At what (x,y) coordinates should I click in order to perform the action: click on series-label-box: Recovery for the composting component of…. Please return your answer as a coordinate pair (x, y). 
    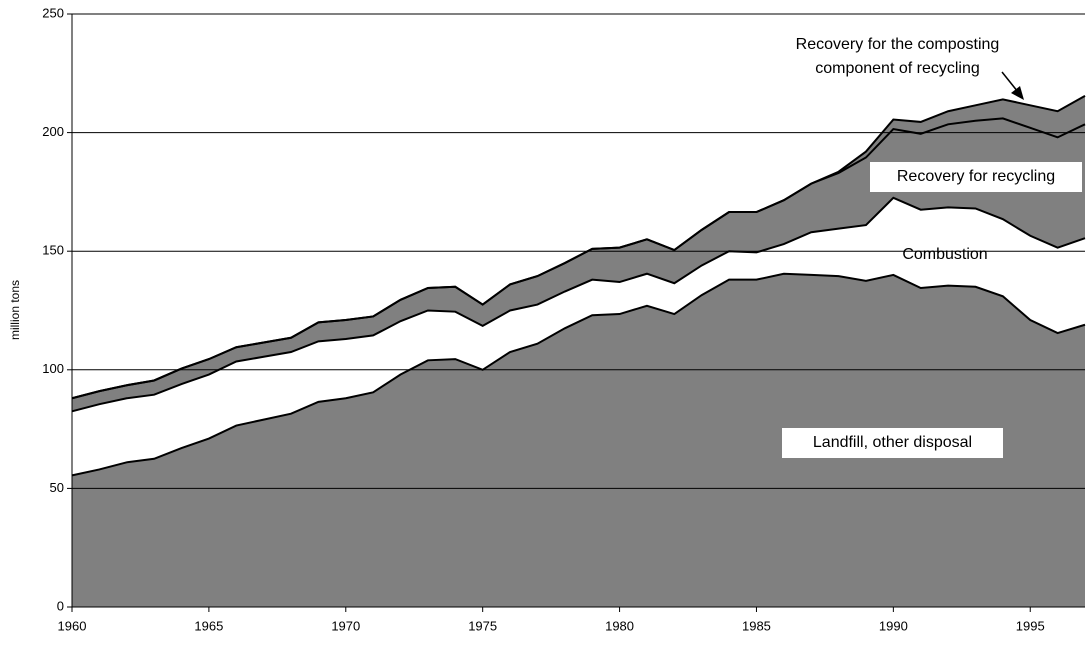
    Looking at the image, I should click on (897, 56).